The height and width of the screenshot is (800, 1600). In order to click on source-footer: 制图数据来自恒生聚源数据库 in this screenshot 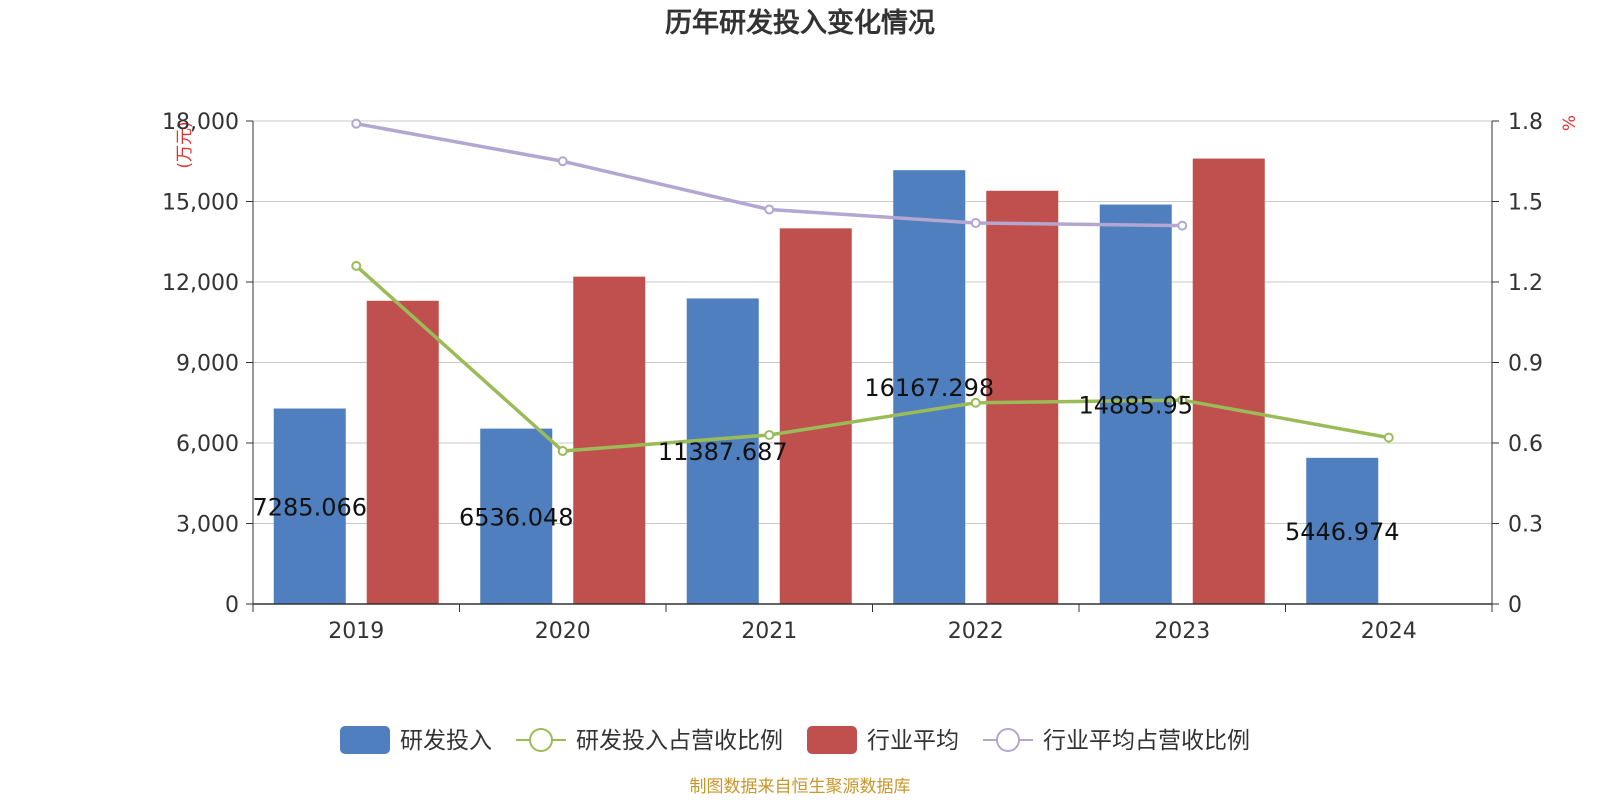, I will do `click(800, 787)`.